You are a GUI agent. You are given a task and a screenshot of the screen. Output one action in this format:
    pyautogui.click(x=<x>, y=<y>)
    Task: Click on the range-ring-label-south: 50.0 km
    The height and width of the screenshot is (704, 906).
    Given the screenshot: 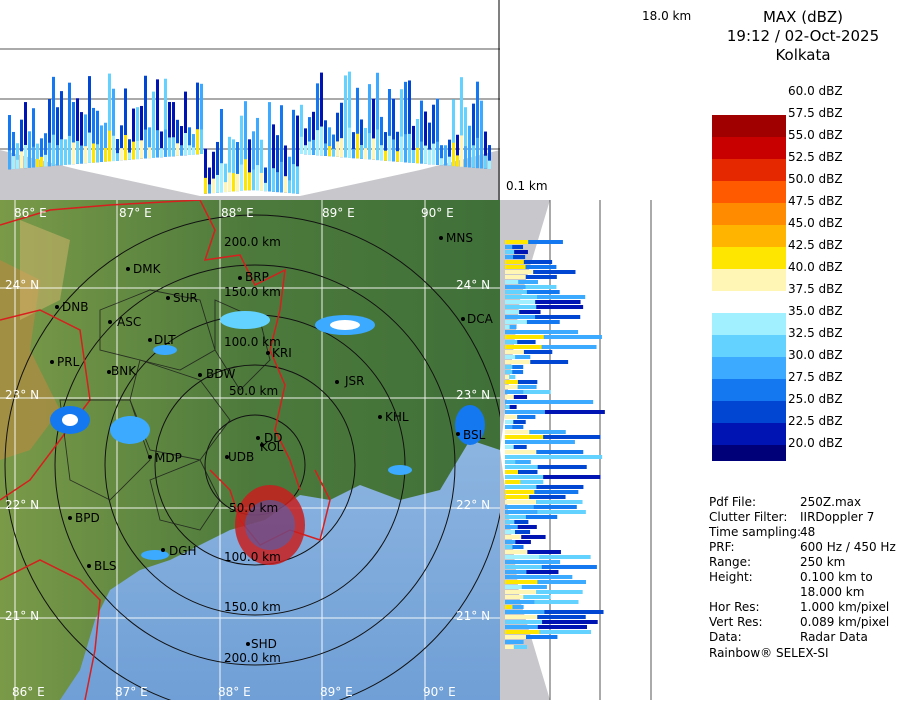 What is the action you would take?
    pyautogui.click(x=254, y=508)
    